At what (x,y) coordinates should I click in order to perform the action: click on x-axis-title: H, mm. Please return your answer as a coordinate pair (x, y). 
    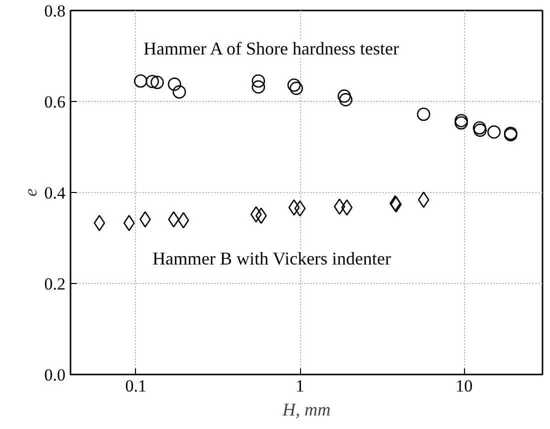
    Looking at the image, I should click on (306, 410).